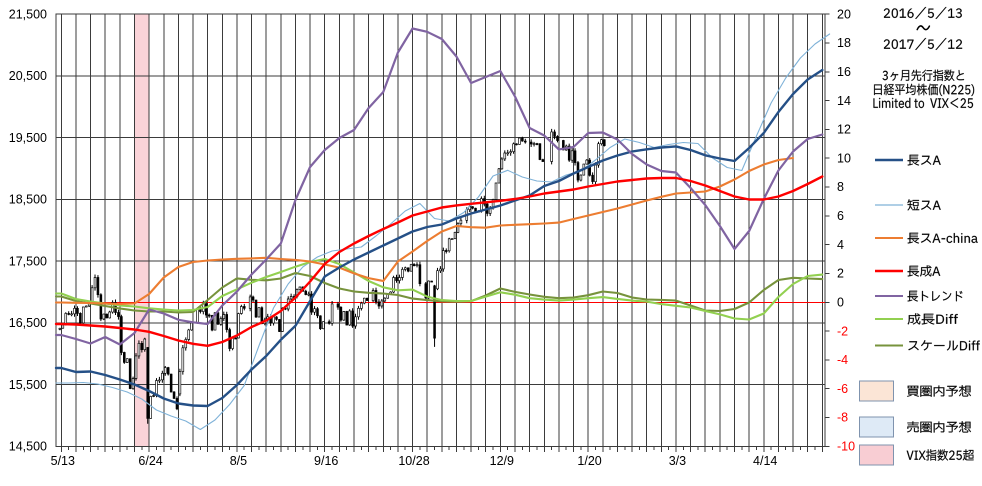 This screenshot has height=486, width=982. Describe the element at coordinates (840, 303) in the screenshot. I see `svg-text: 0` at that location.